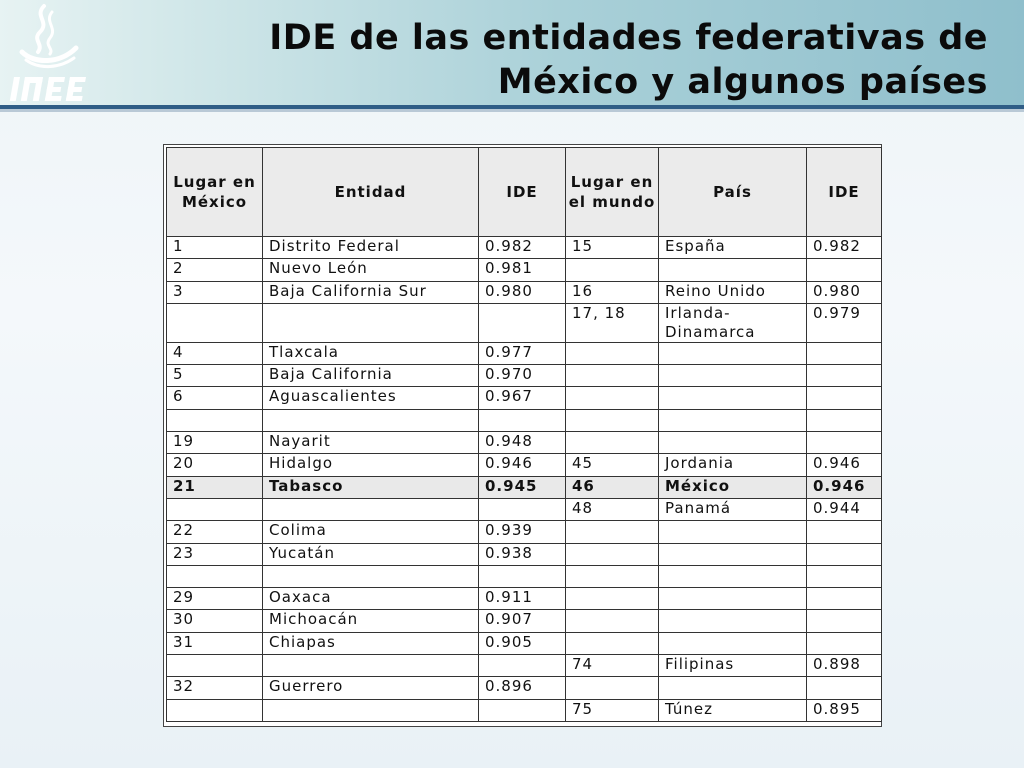 This screenshot has height=768, width=1024. Describe the element at coordinates (612, 487) in the screenshot. I see `cell-lugar-mundo: 46` at that location.